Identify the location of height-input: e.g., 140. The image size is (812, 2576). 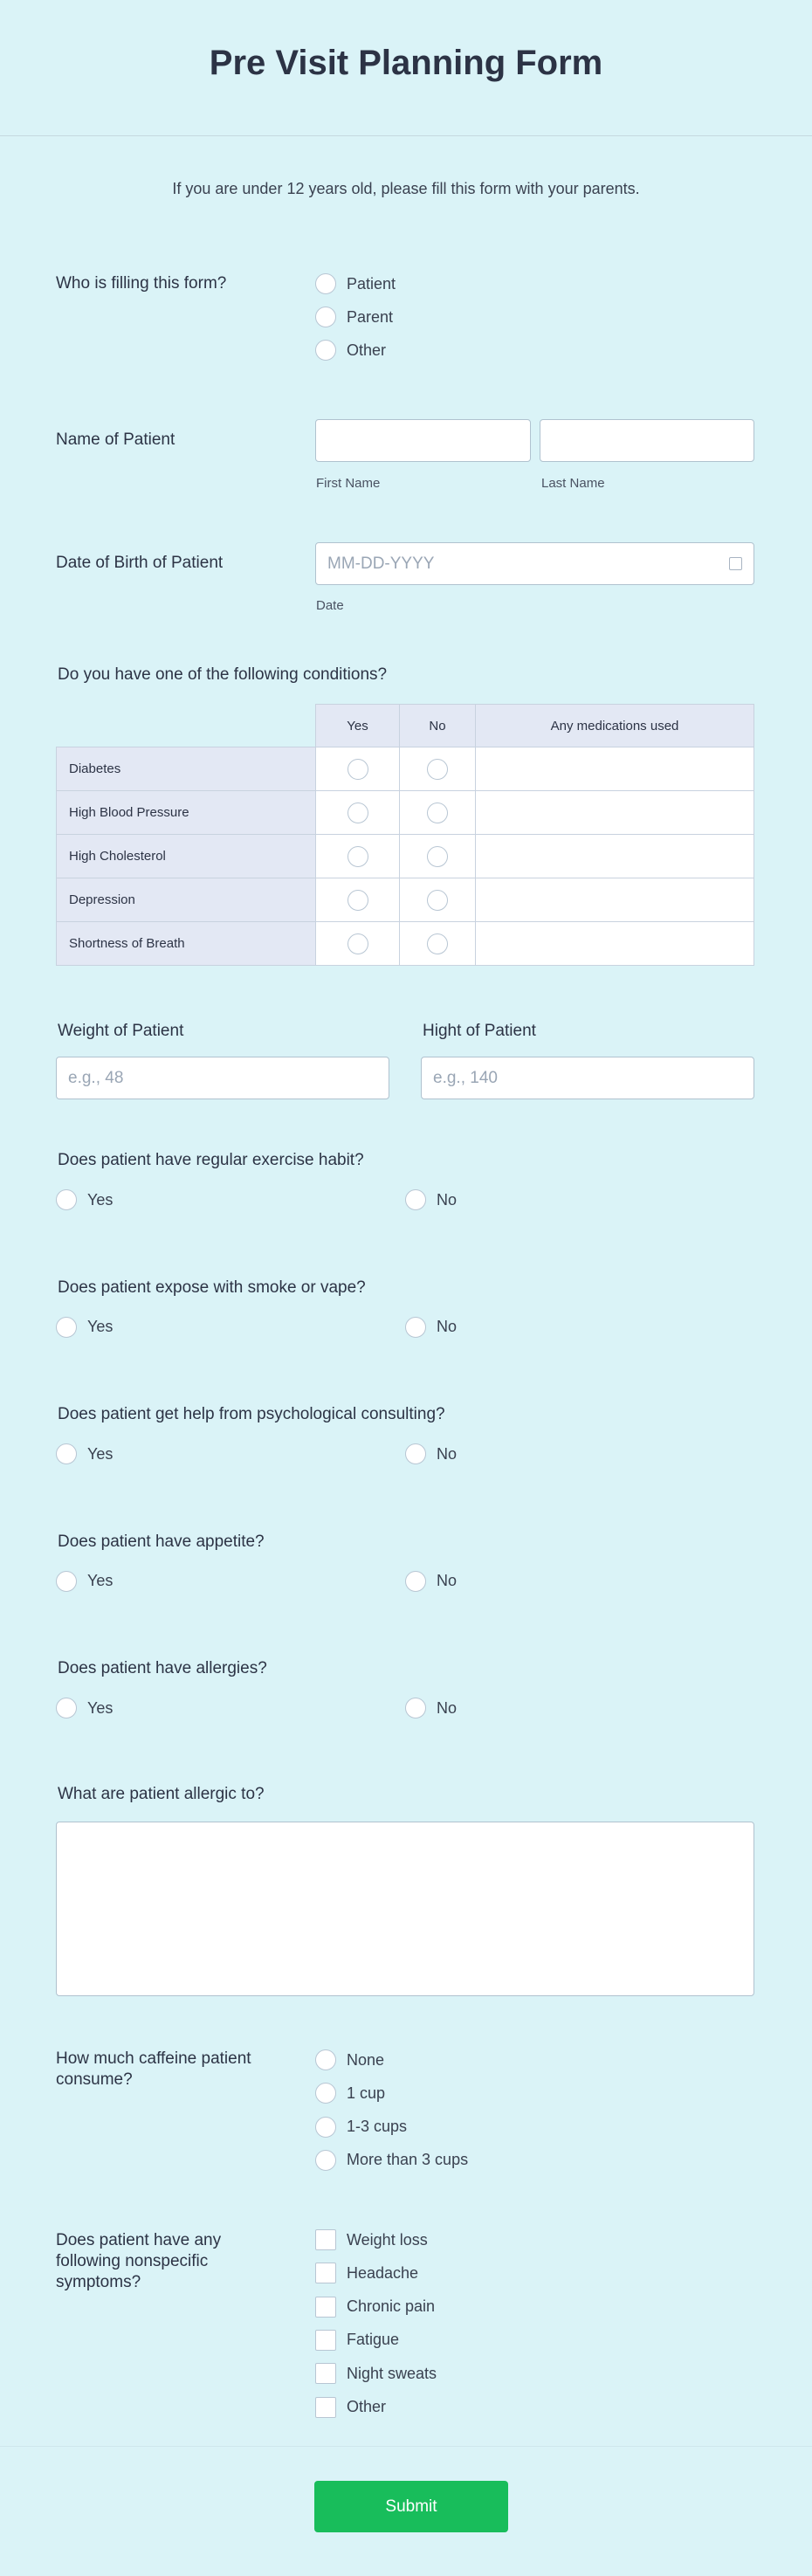
(587, 1078).